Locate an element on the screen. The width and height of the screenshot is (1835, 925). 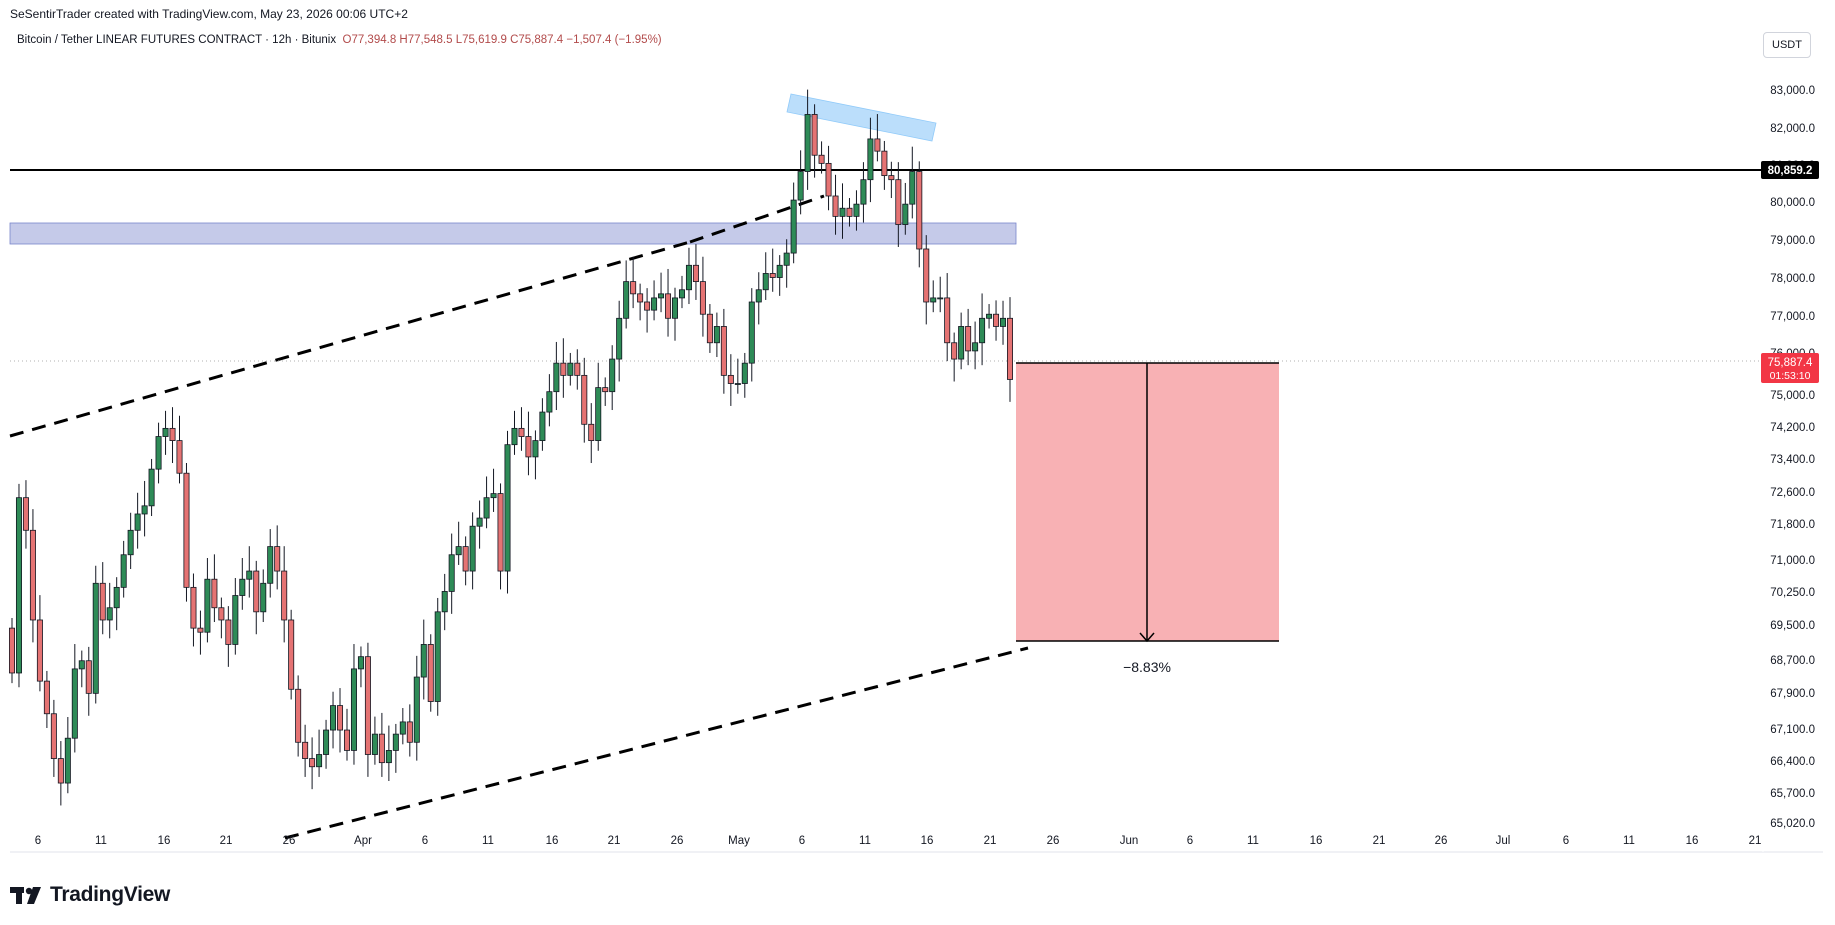
currency-selector: USDT is located at coordinates (1787, 45).